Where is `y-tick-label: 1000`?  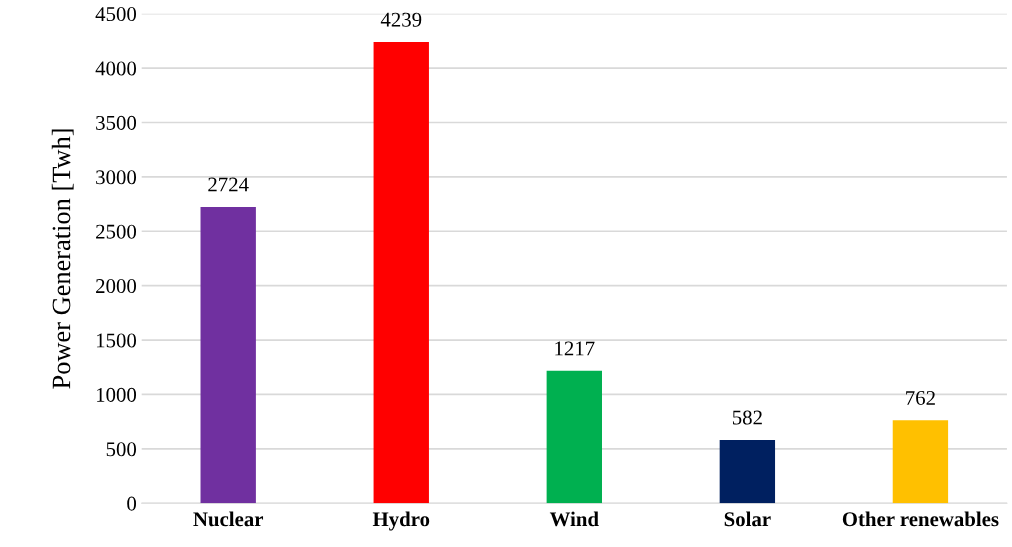
y-tick-label: 1000 is located at coordinates (116, 394).